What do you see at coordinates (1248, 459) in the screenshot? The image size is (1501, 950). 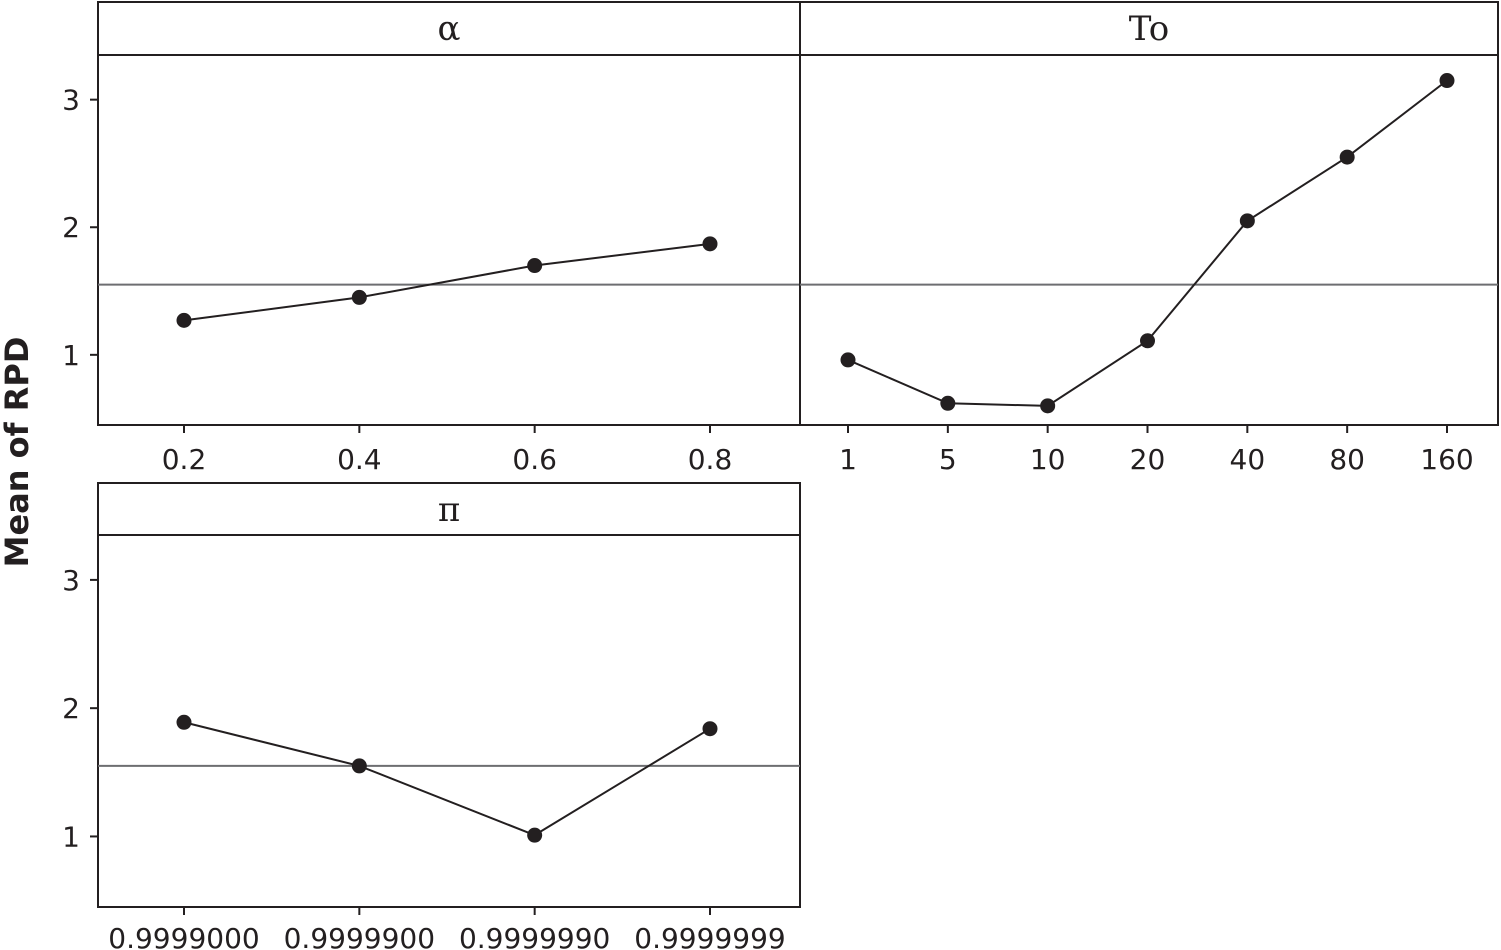 I see `x-tick-label: 40` at bounding box center [1248, 459].